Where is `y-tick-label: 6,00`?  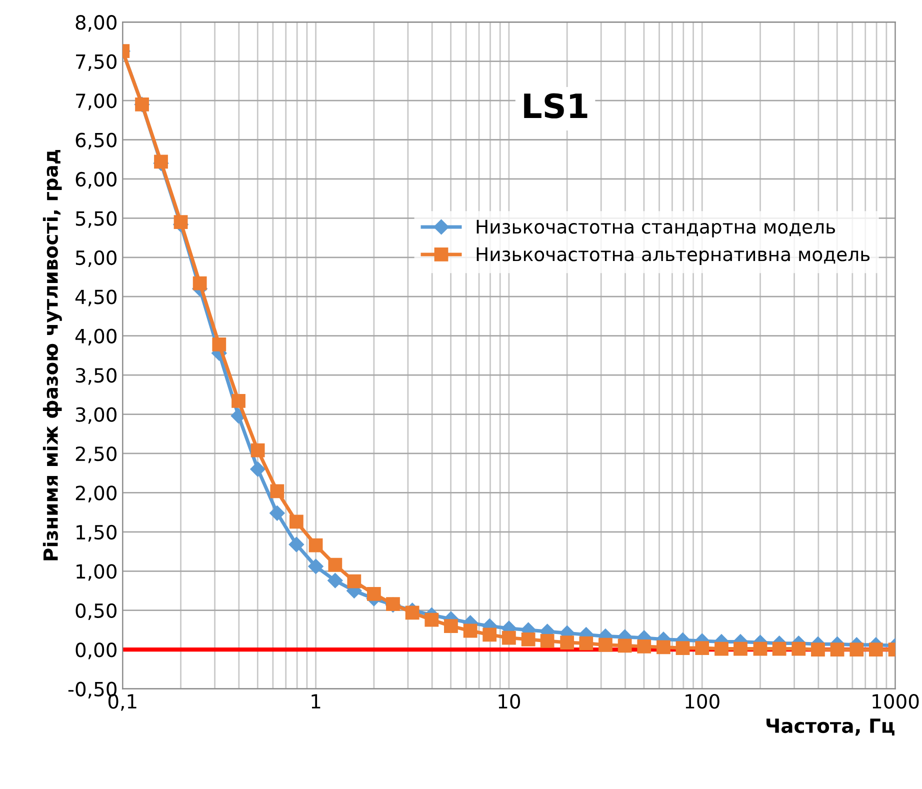 y-tick-label: 6,00 is located at coordinates (96, 180).